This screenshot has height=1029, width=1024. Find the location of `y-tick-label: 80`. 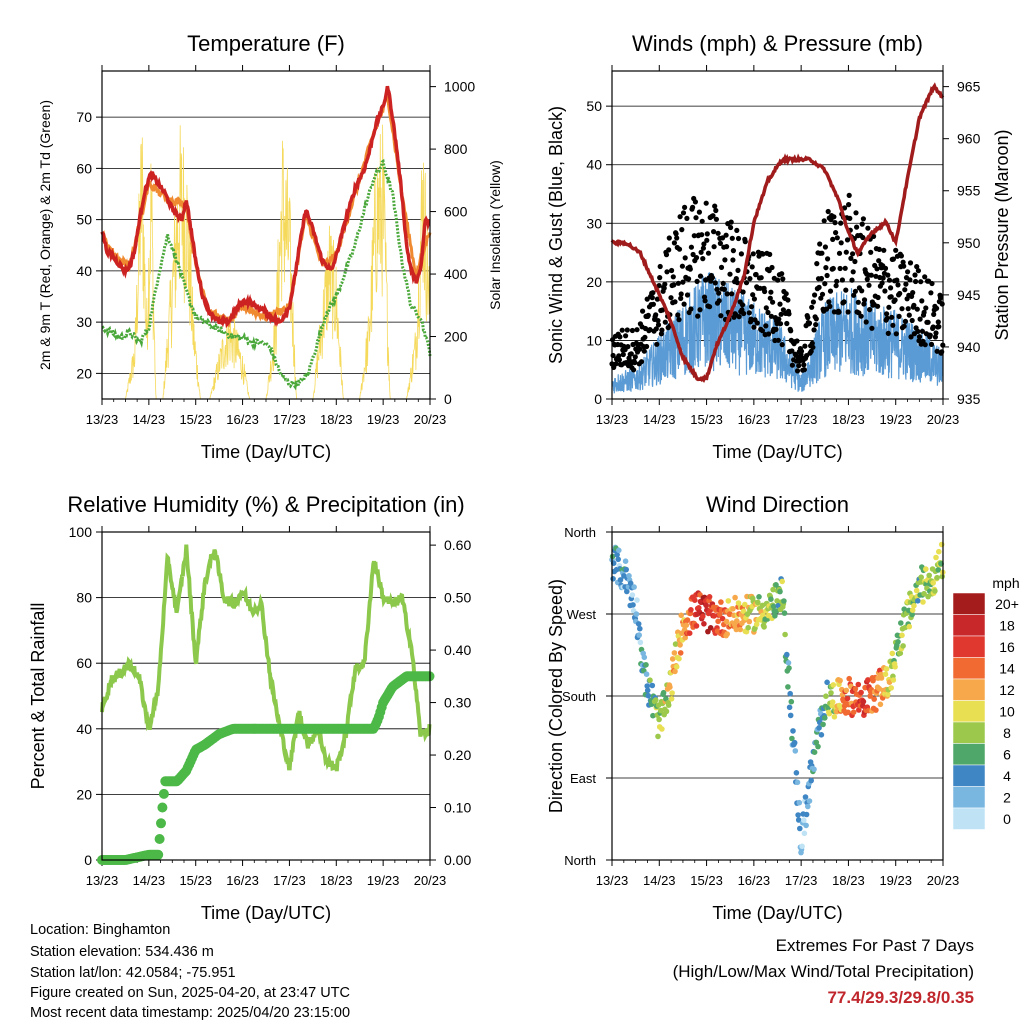

y-tick-label: 80 is located at coordinates (84, 598).